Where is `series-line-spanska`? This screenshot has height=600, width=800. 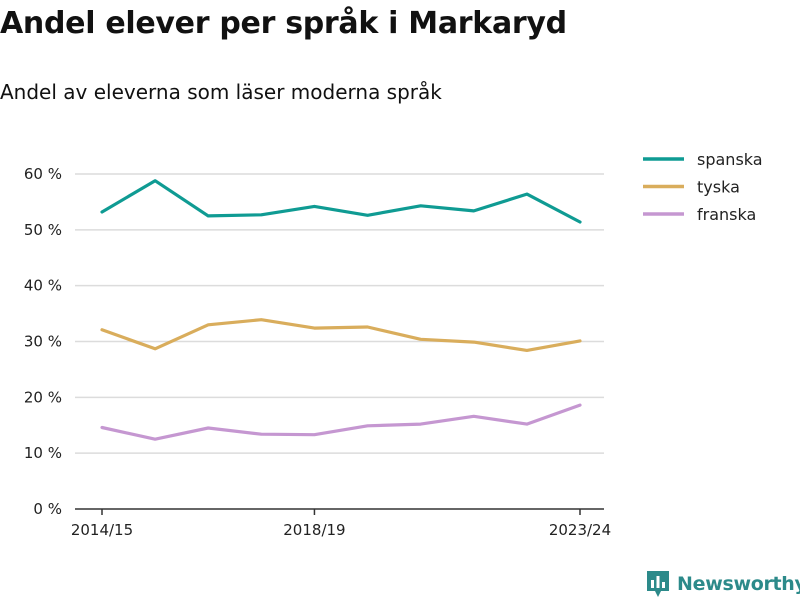
series-line-spanska is located at coordinates (341, 201).